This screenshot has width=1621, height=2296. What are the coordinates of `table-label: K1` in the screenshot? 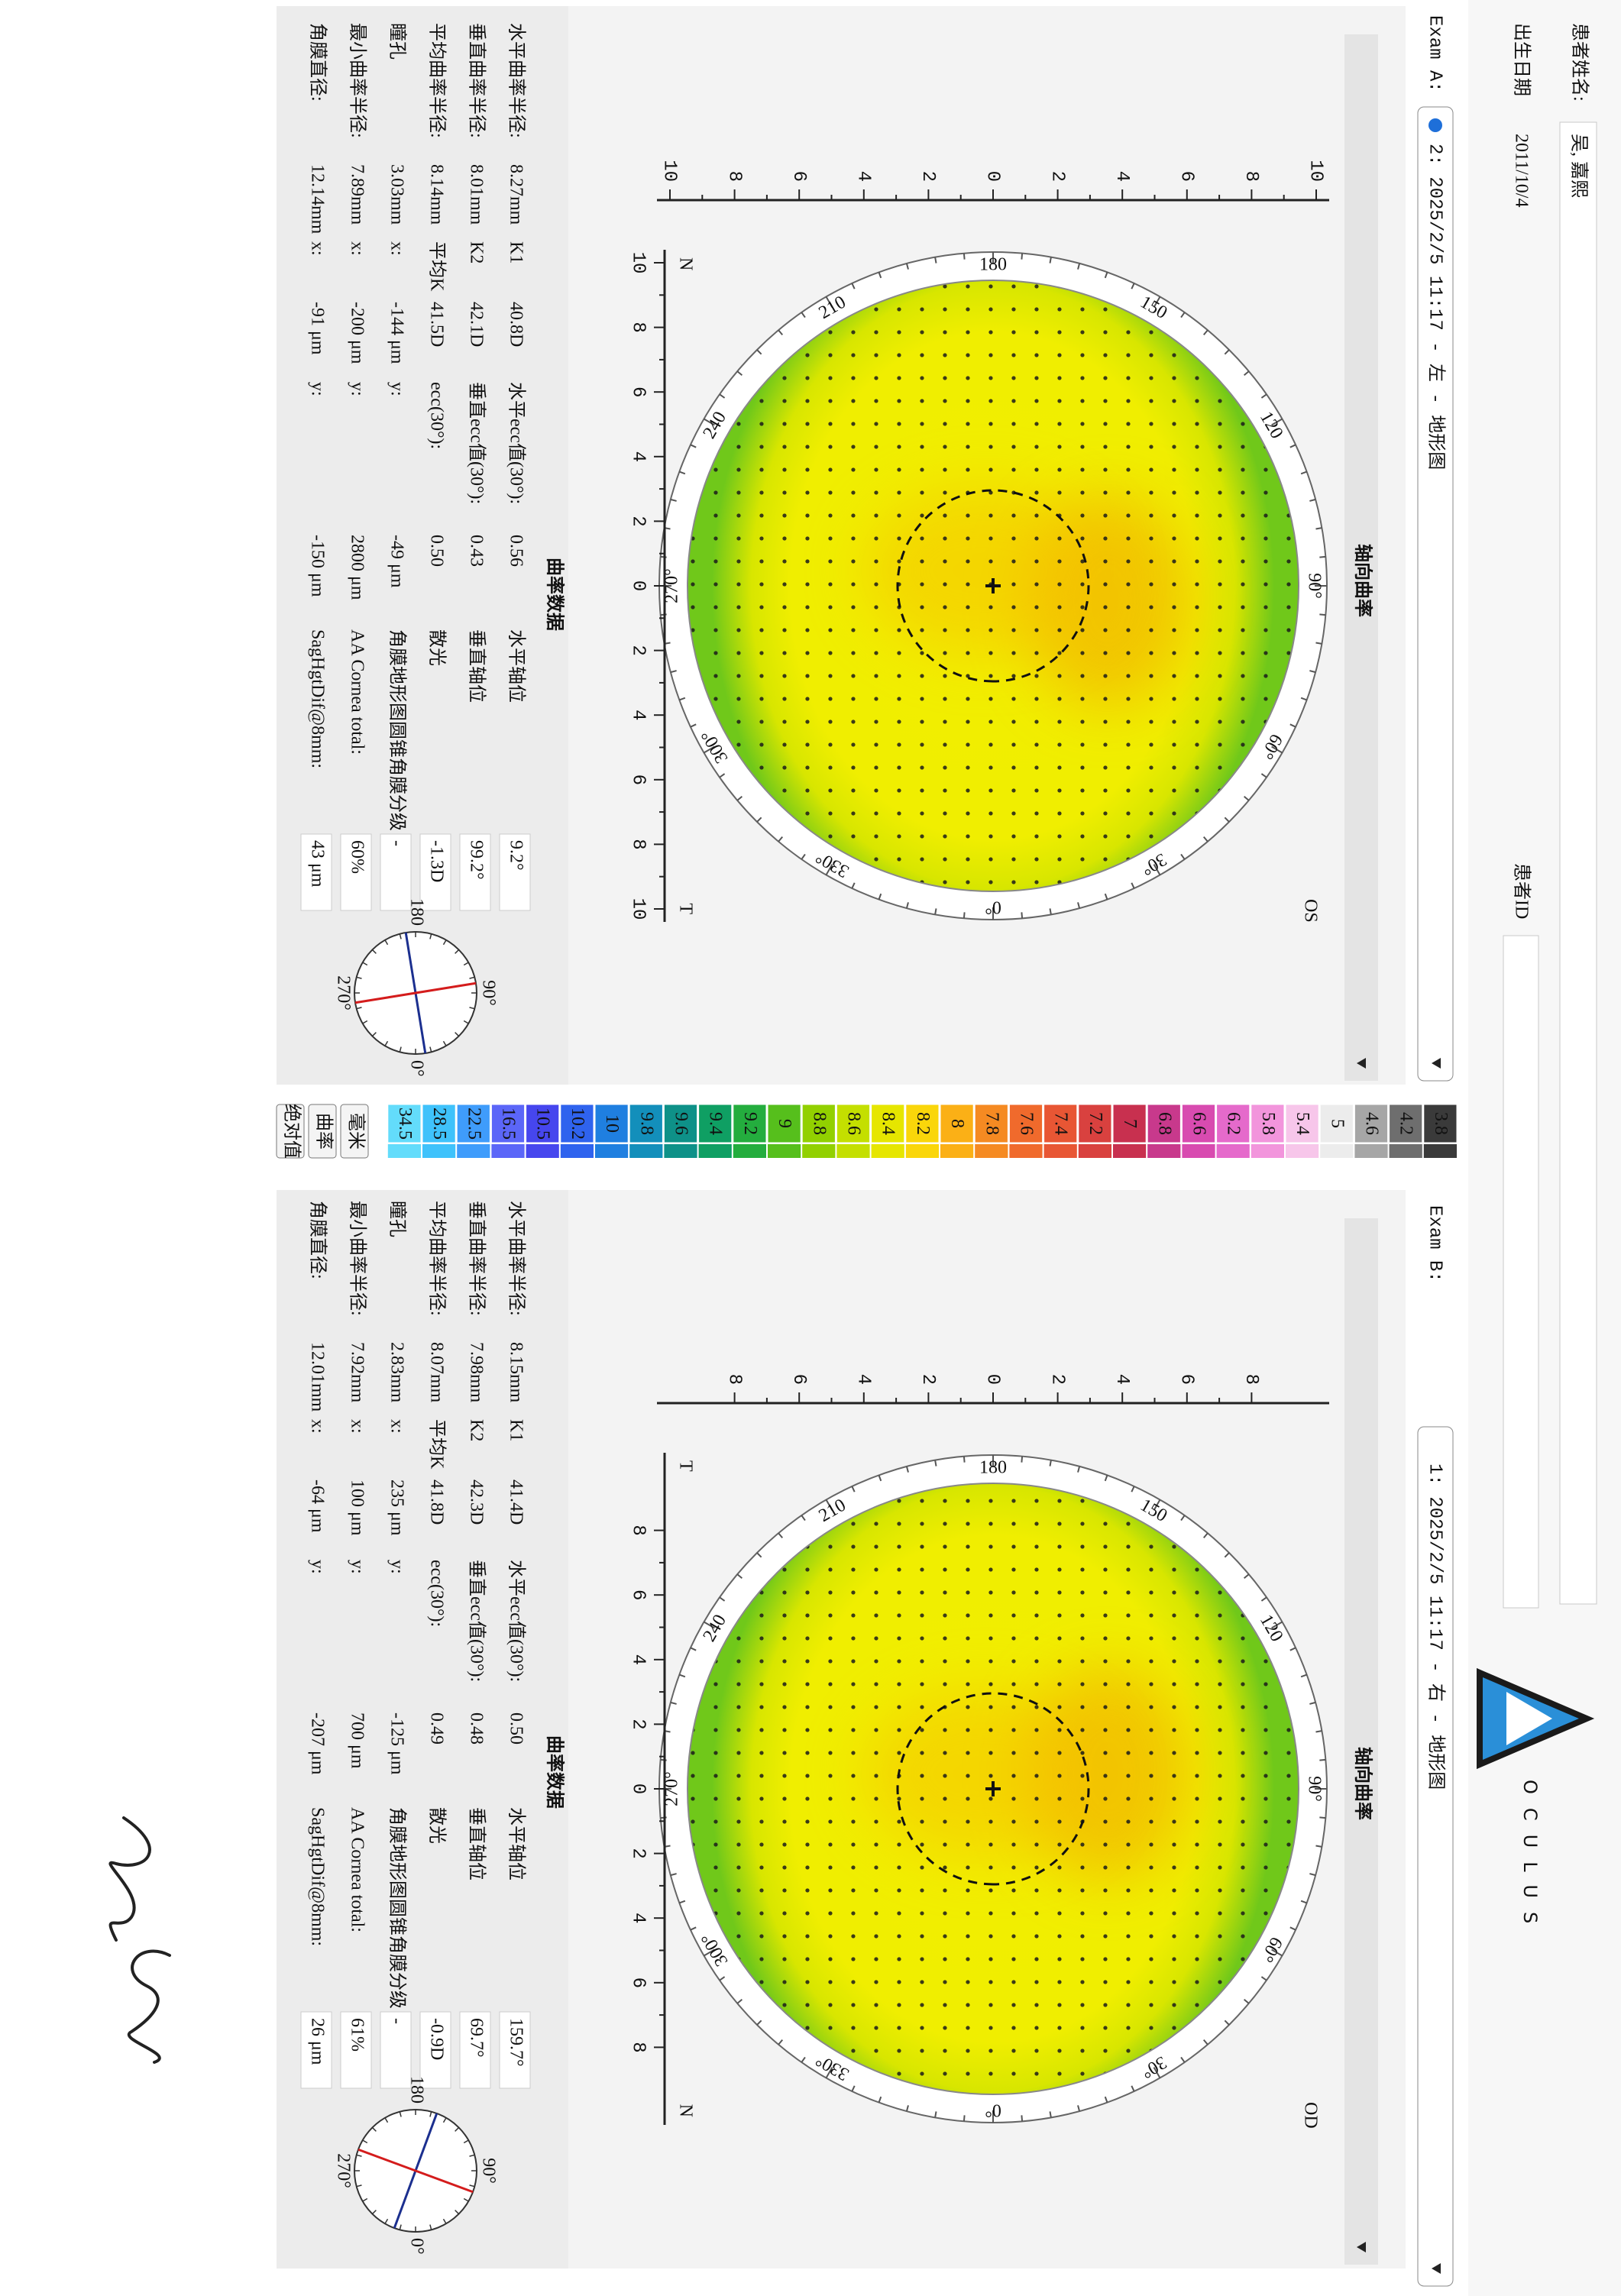 It's located at (516, 252).